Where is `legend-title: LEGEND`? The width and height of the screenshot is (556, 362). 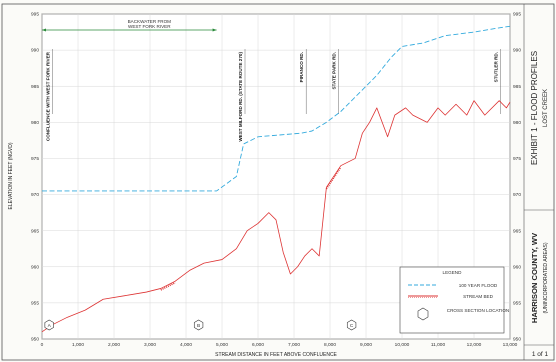
legend-title: LEGEND is located at coordinates (453, 272).